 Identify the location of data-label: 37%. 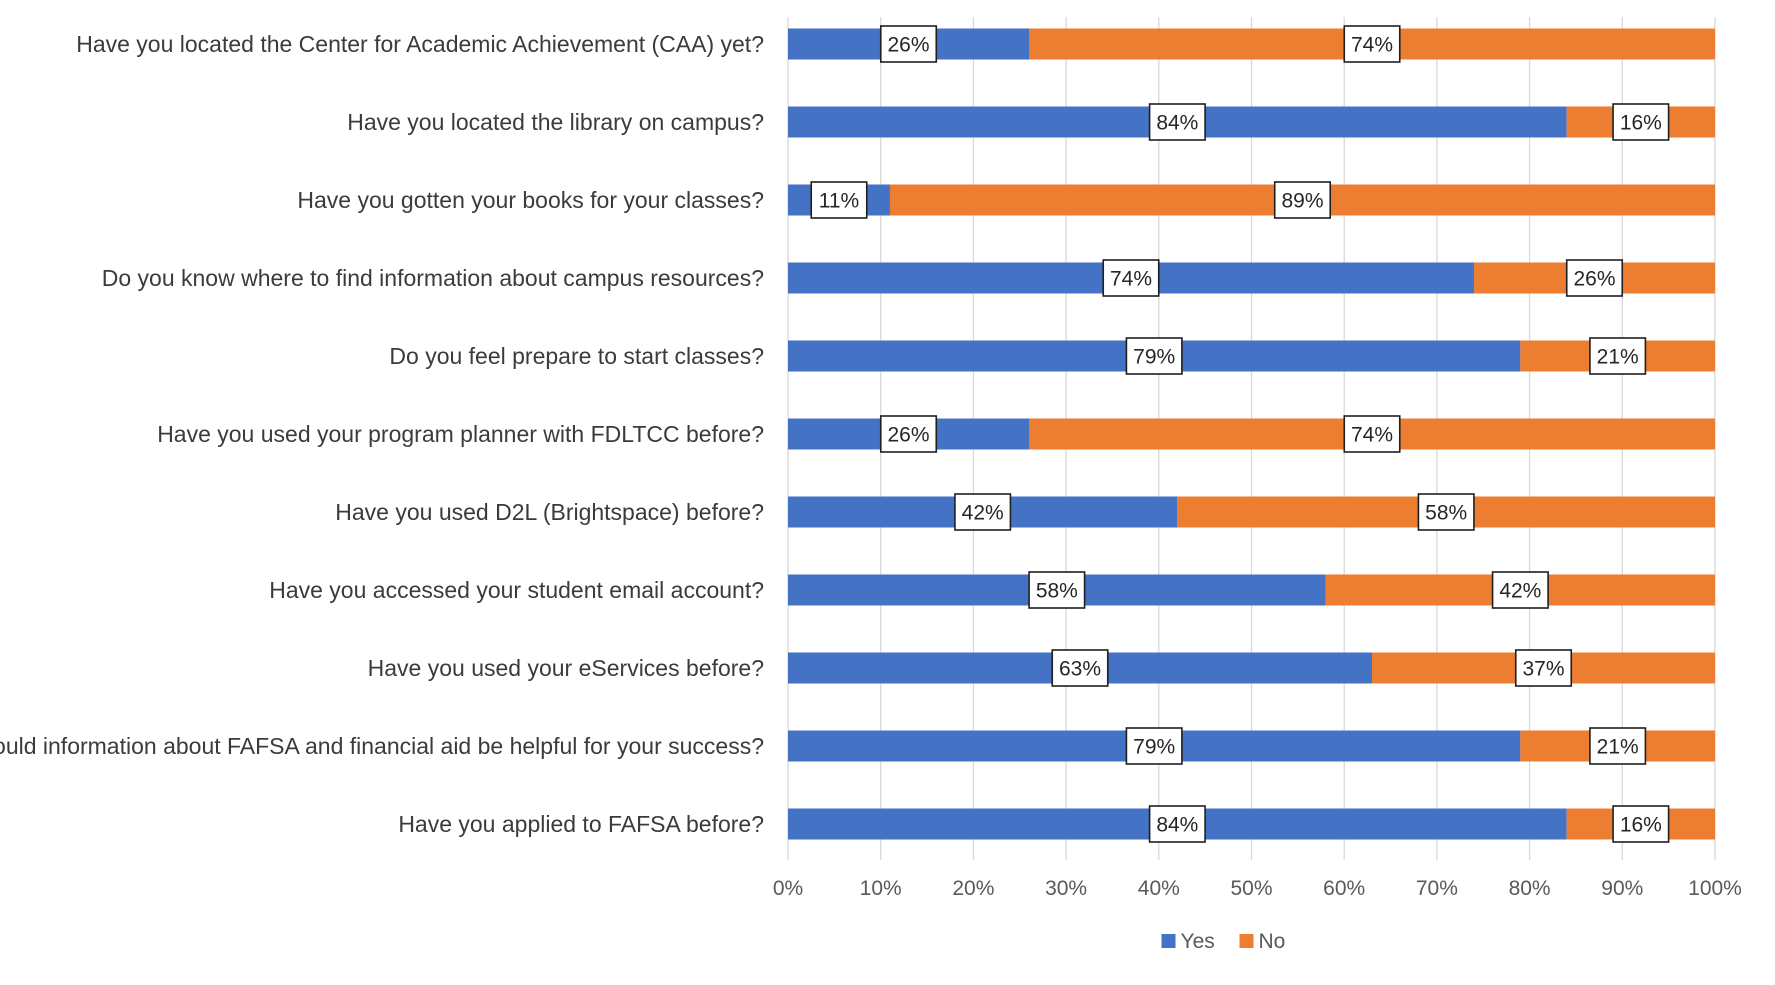
(1543, 669).